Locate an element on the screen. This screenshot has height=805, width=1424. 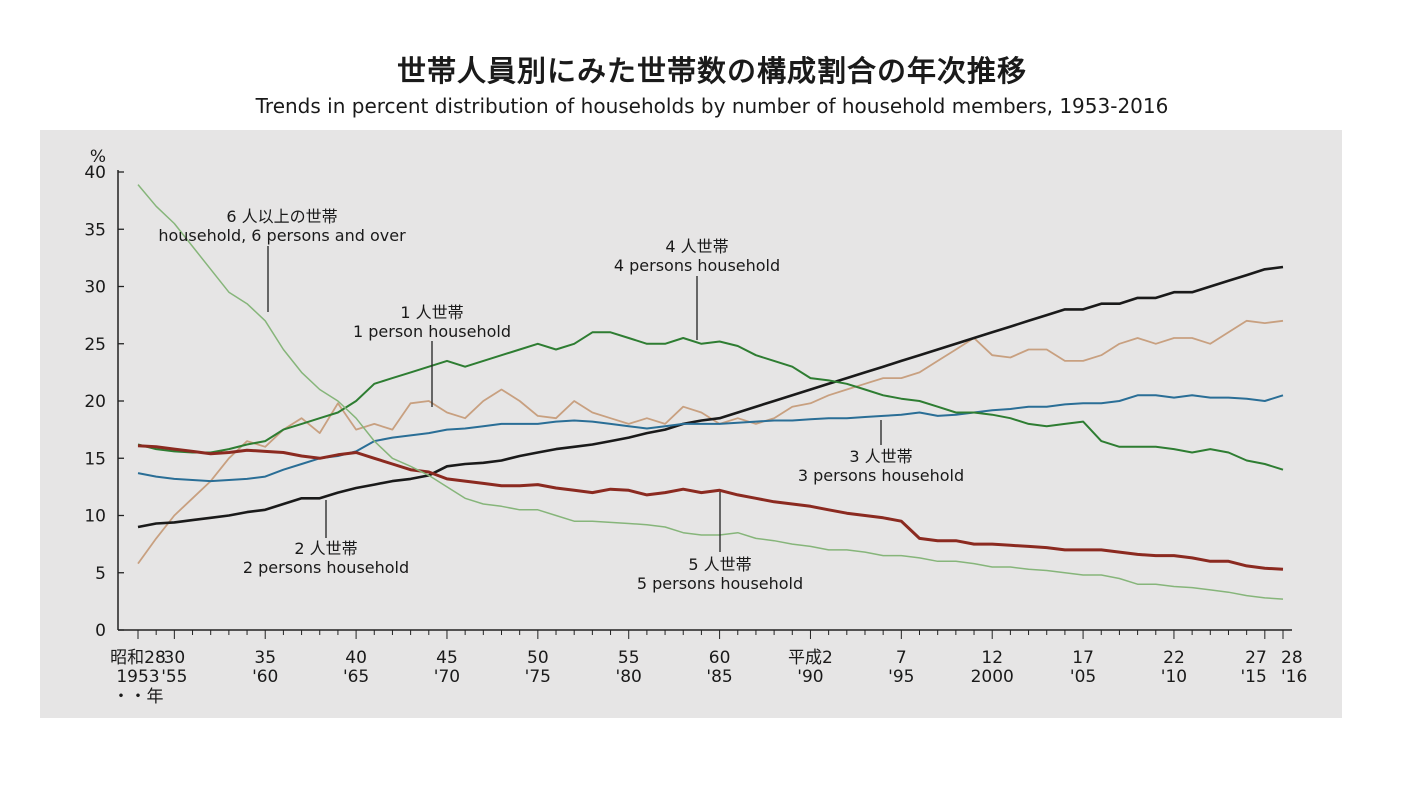
chart-title: 世帯人員別にみた世帯数の構成割合の年次推移 is located at coordinates (711, 71).